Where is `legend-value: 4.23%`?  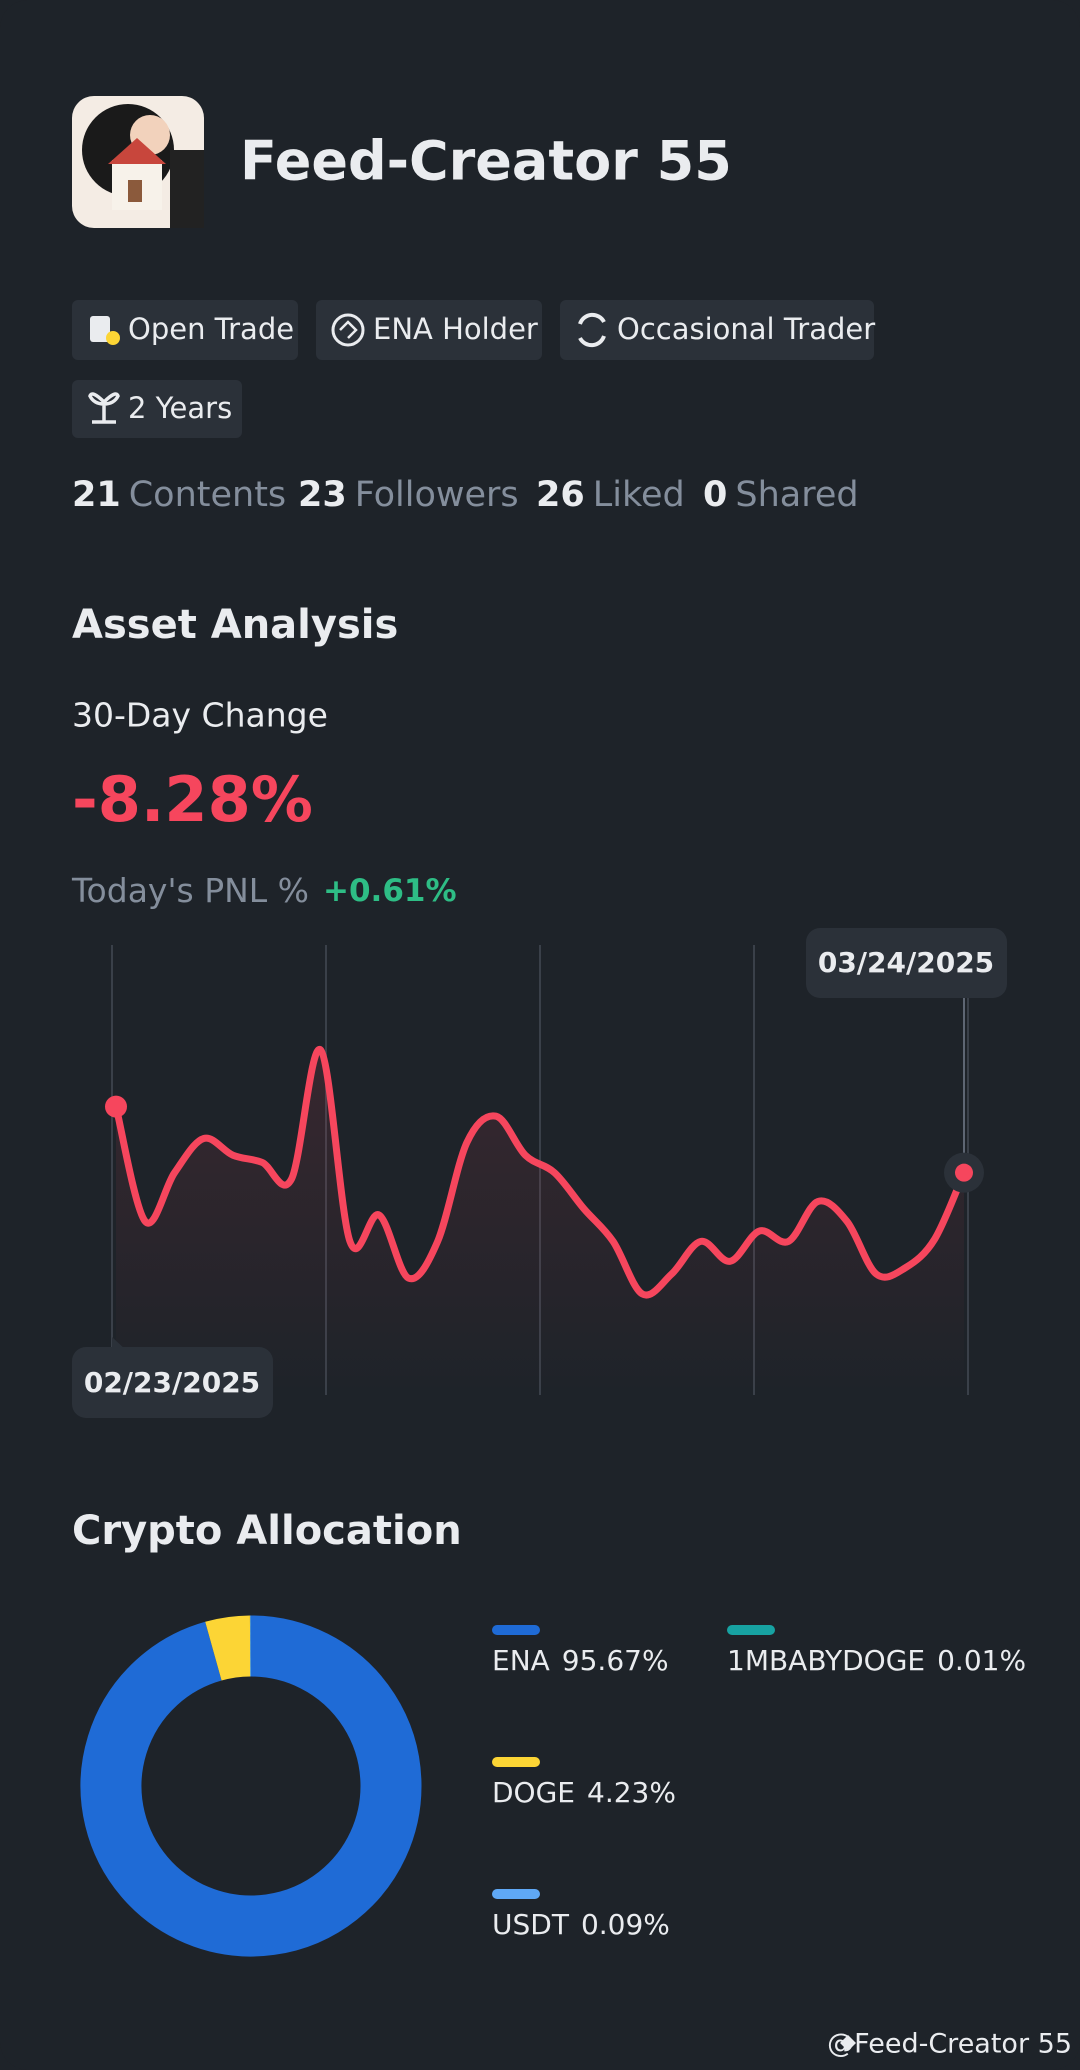
legend-value: 4.23% is located at coordinates (631, 1792).